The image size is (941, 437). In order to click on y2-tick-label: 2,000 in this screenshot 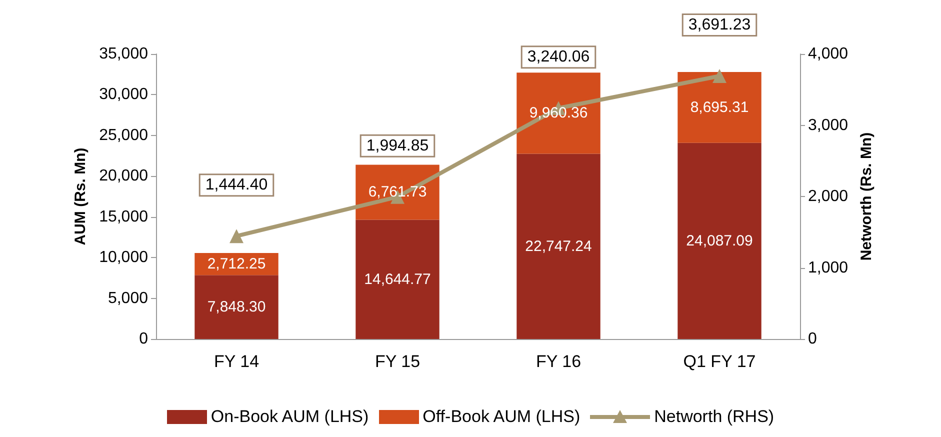, I will do `click(828, 196)`.